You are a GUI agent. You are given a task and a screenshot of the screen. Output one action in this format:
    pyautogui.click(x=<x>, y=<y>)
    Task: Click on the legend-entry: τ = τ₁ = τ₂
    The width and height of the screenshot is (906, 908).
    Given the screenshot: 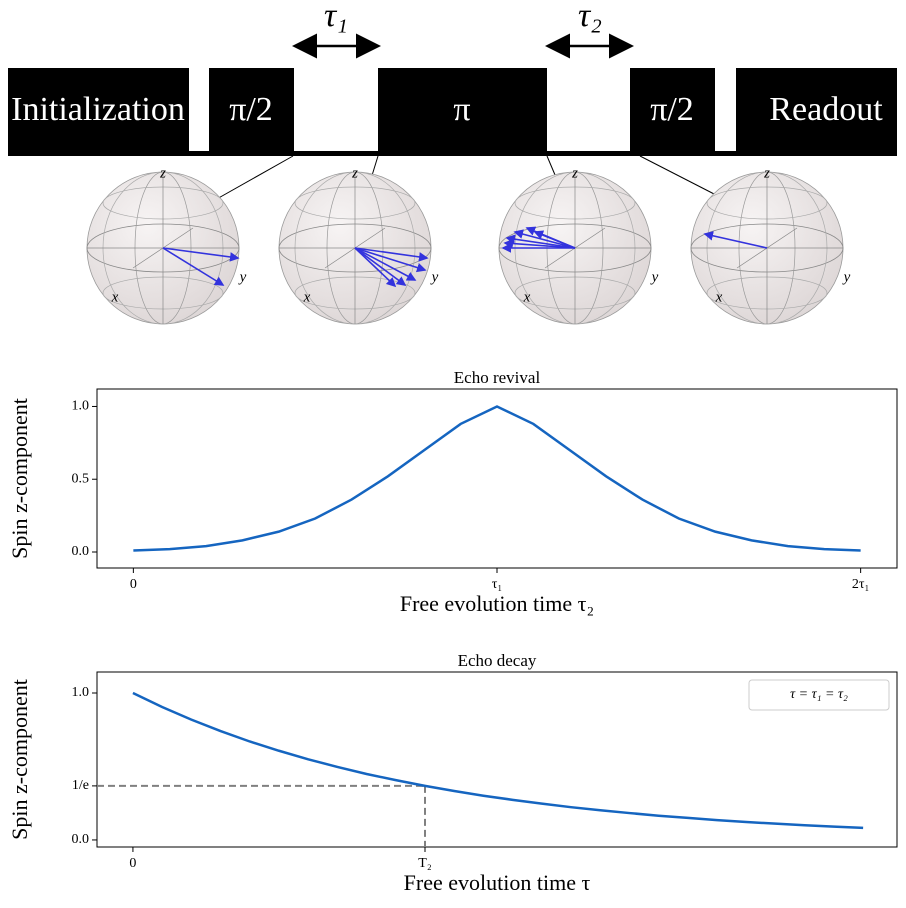 What is the action you would take?
    pyautogui.click(x=819, y=694)
    